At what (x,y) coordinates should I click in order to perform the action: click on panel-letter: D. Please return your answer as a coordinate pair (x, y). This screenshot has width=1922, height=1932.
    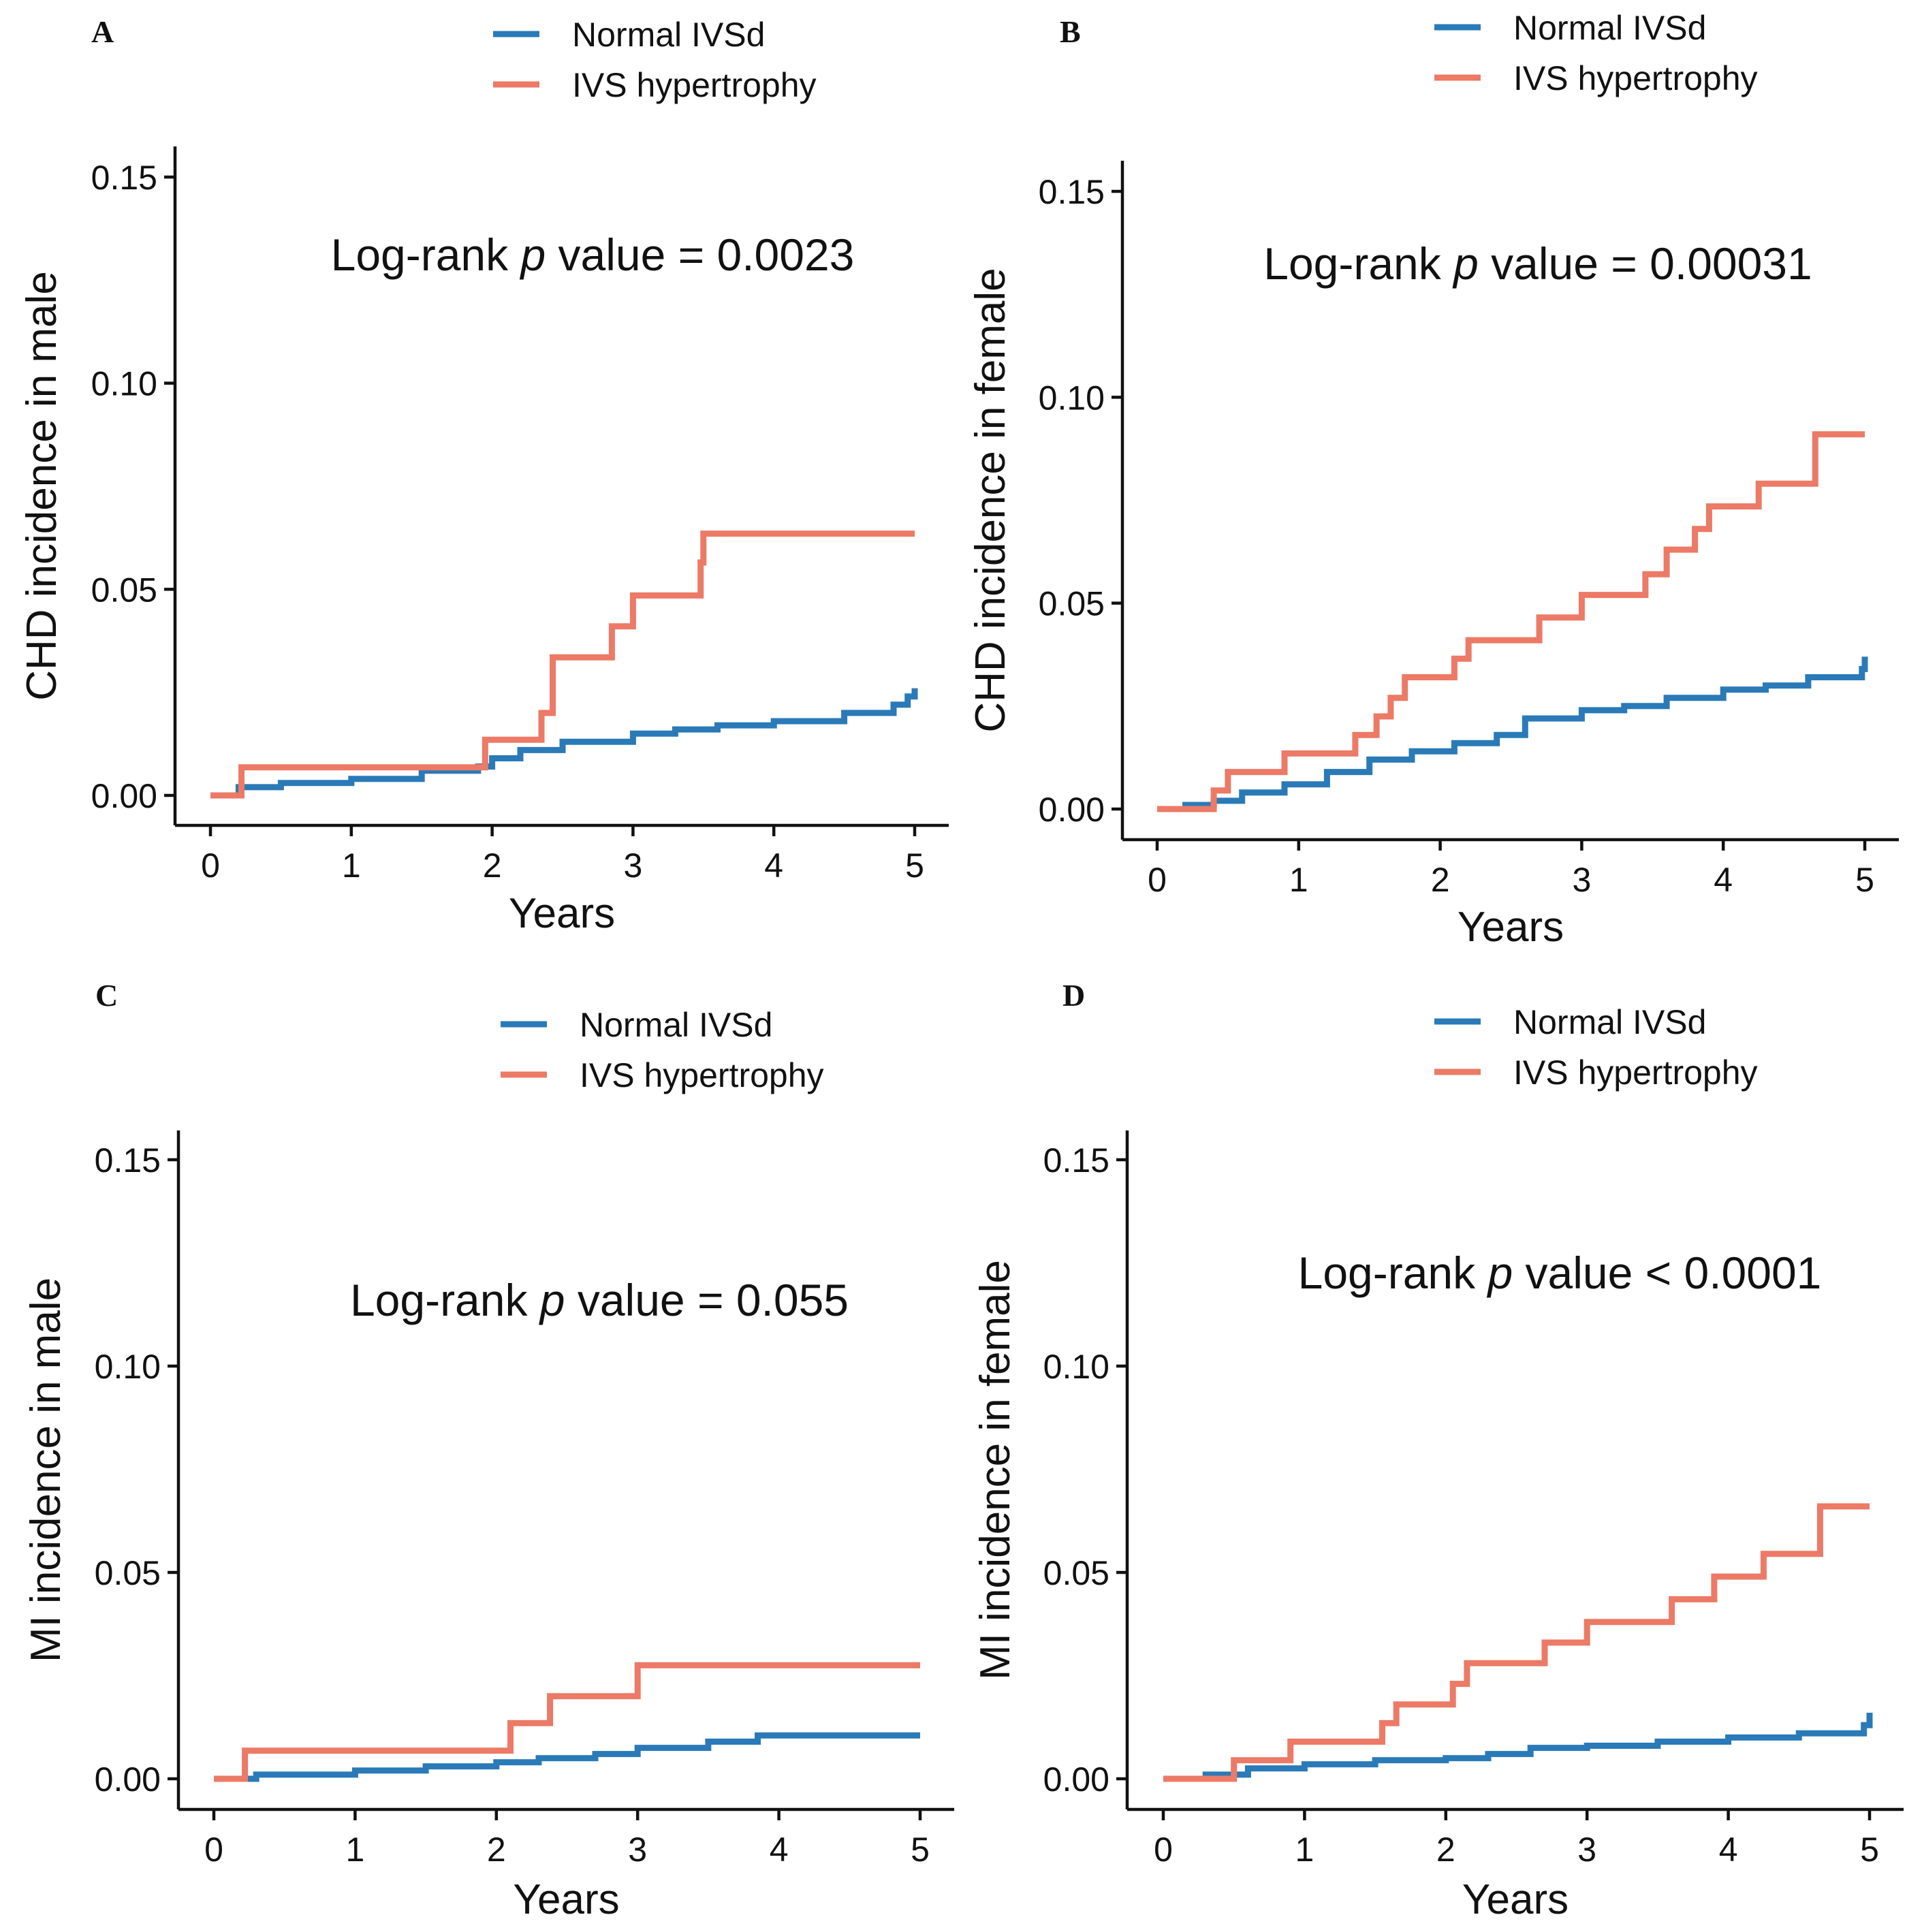
    Looking at the image, I should click on (1073, 995).